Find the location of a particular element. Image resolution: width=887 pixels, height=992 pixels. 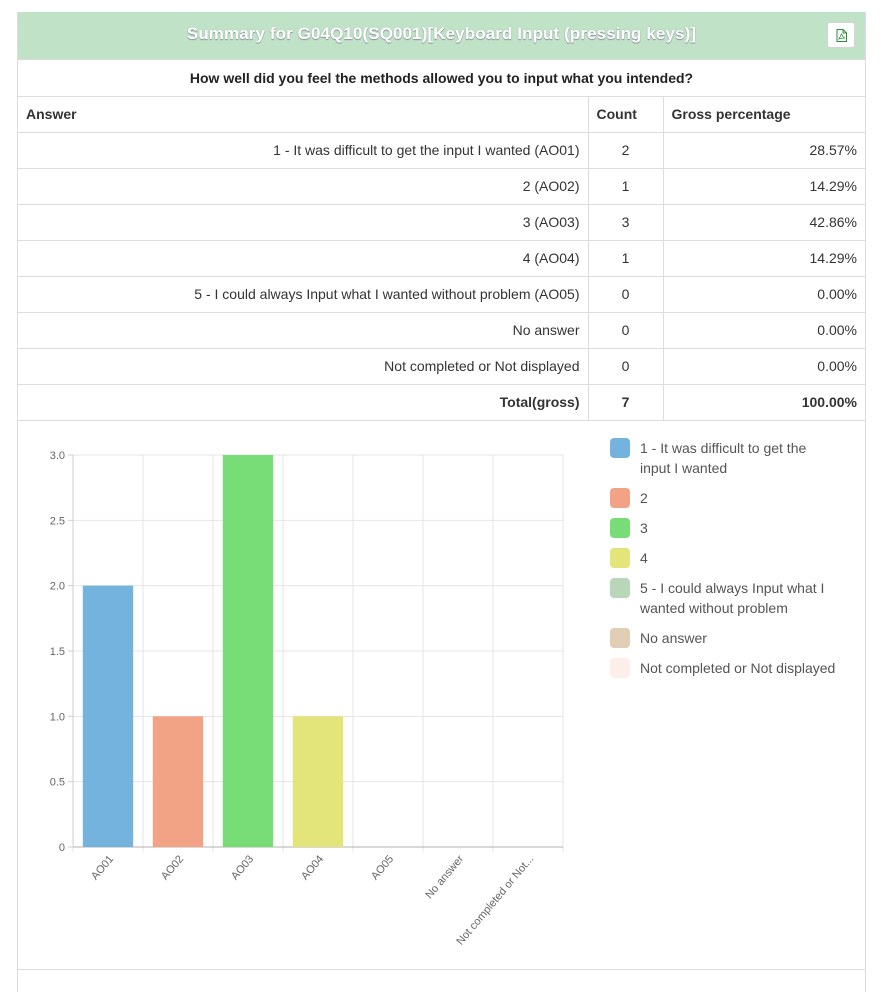

answer-cell: 3 (AO03) is located at coordinates (303, 222).